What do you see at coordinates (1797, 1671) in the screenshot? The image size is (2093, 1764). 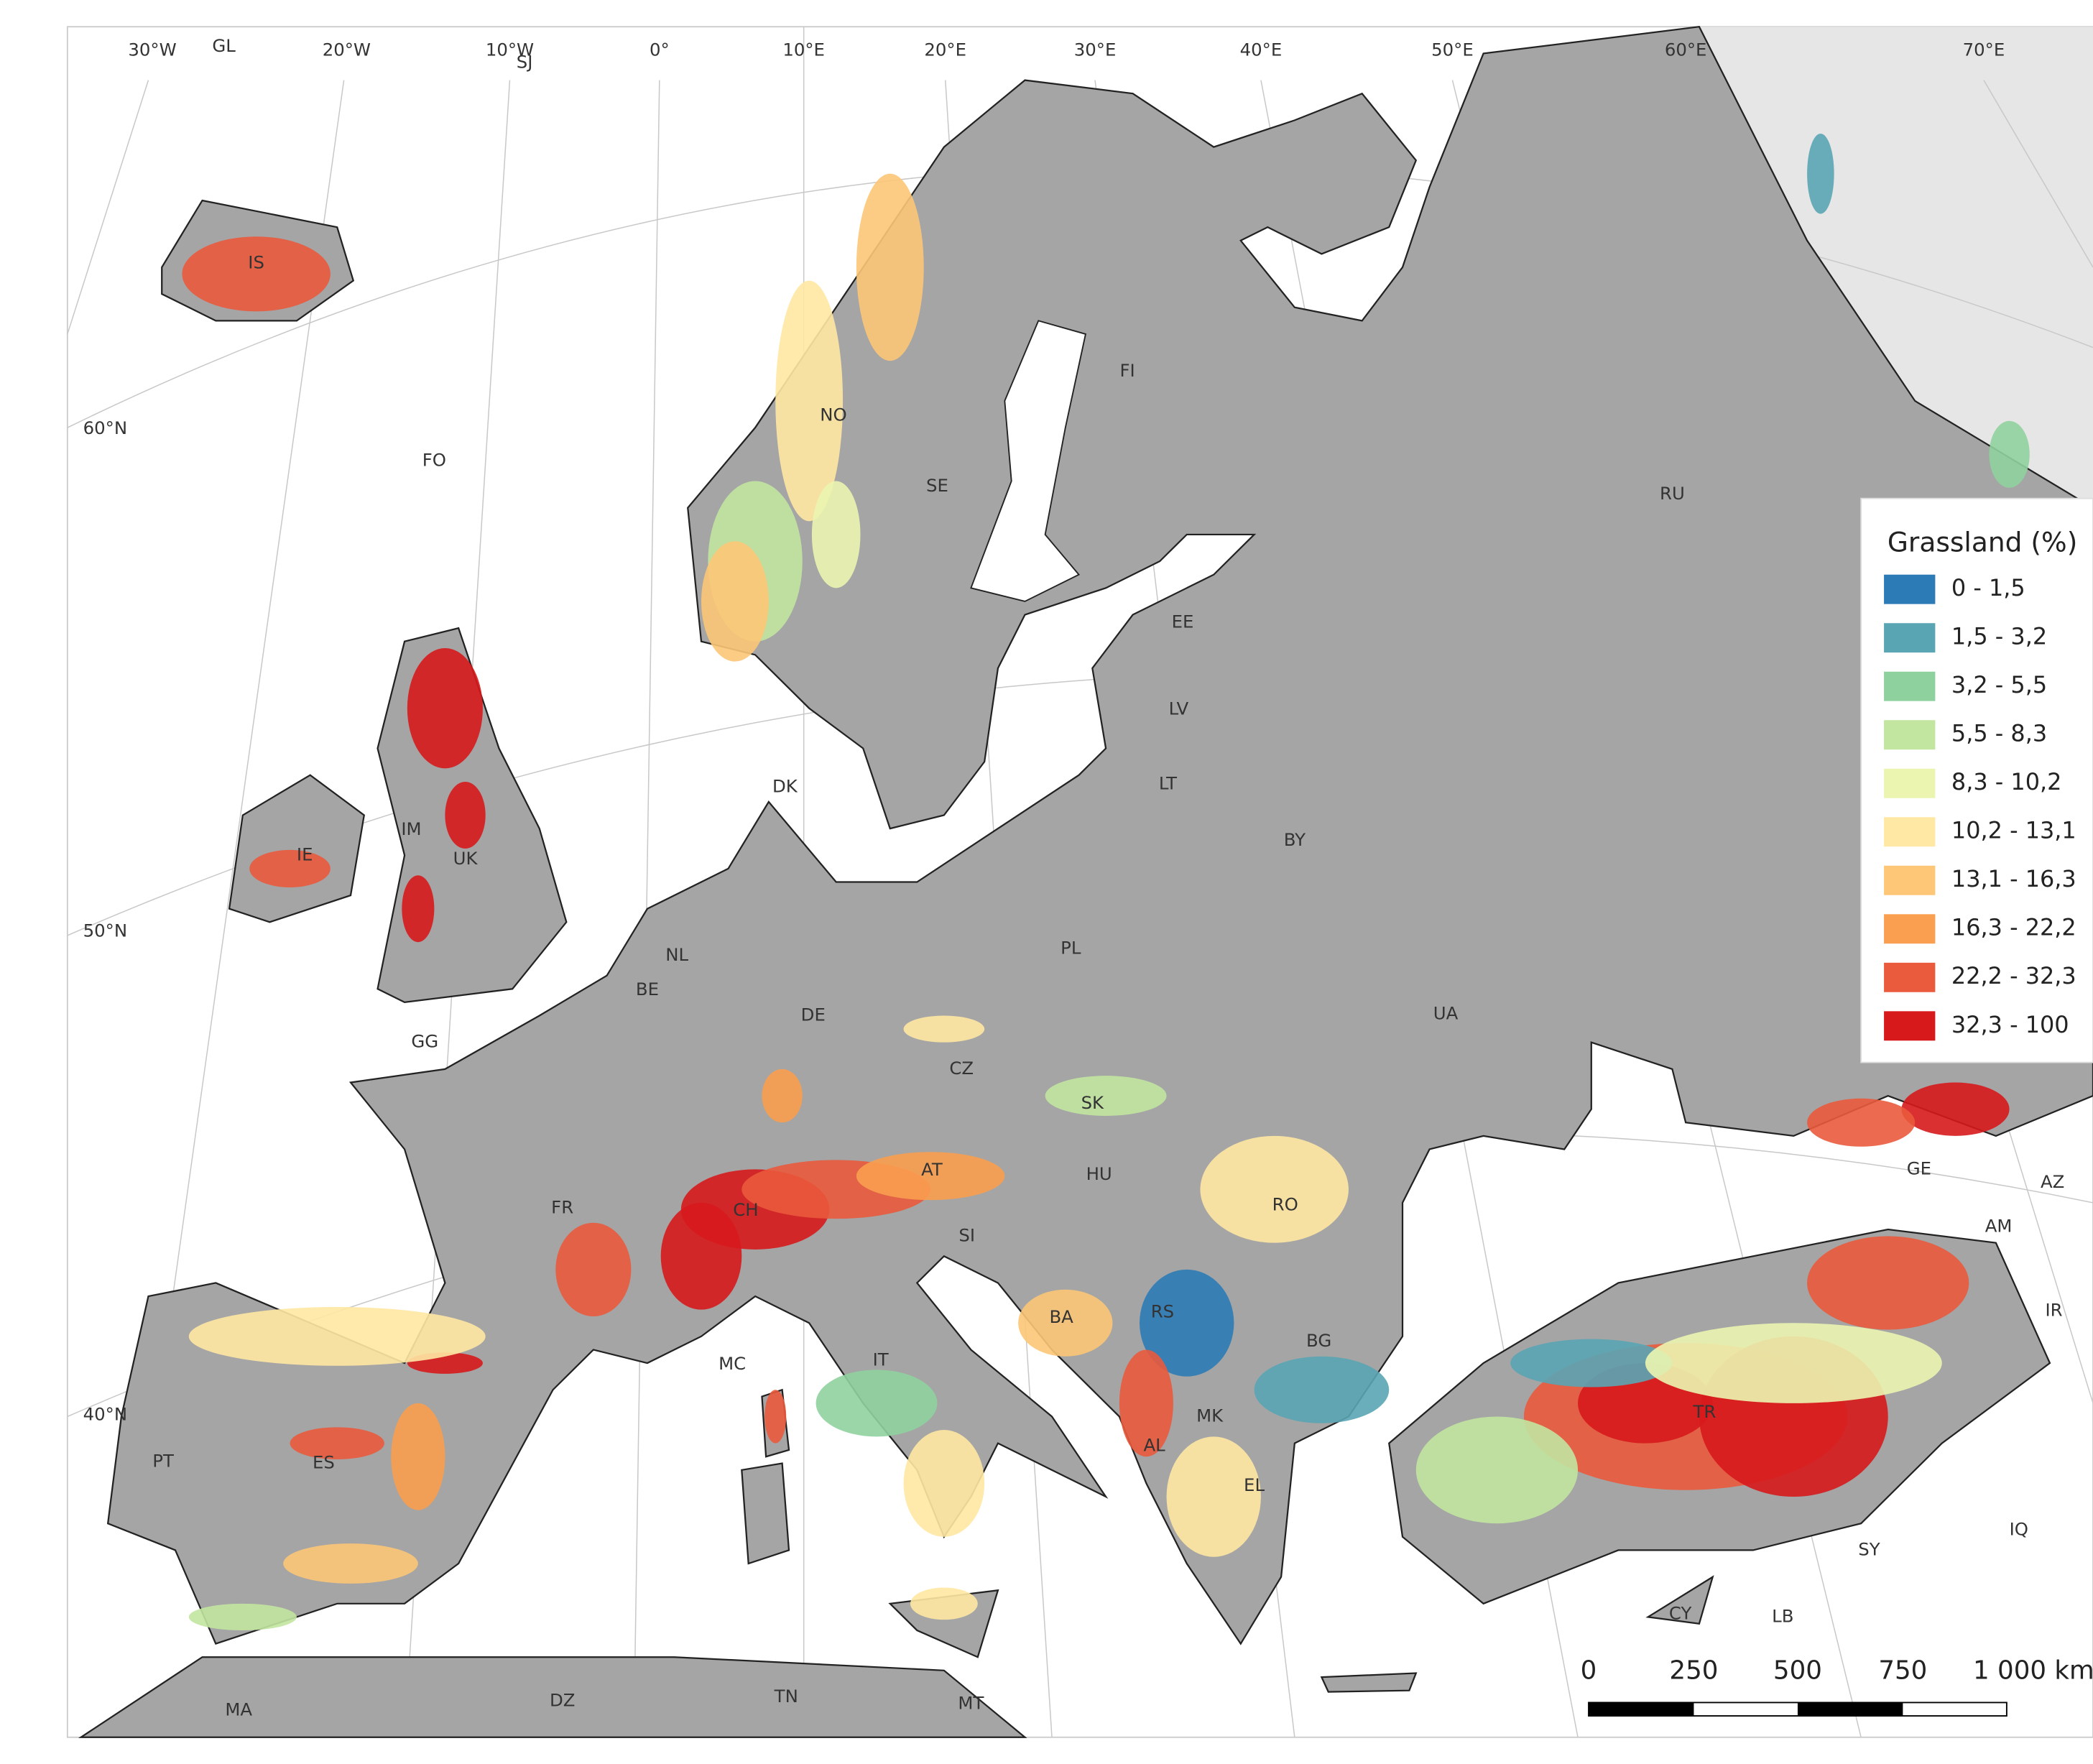 I see `scale-label: 500` at bounding box center [1797, 1671].